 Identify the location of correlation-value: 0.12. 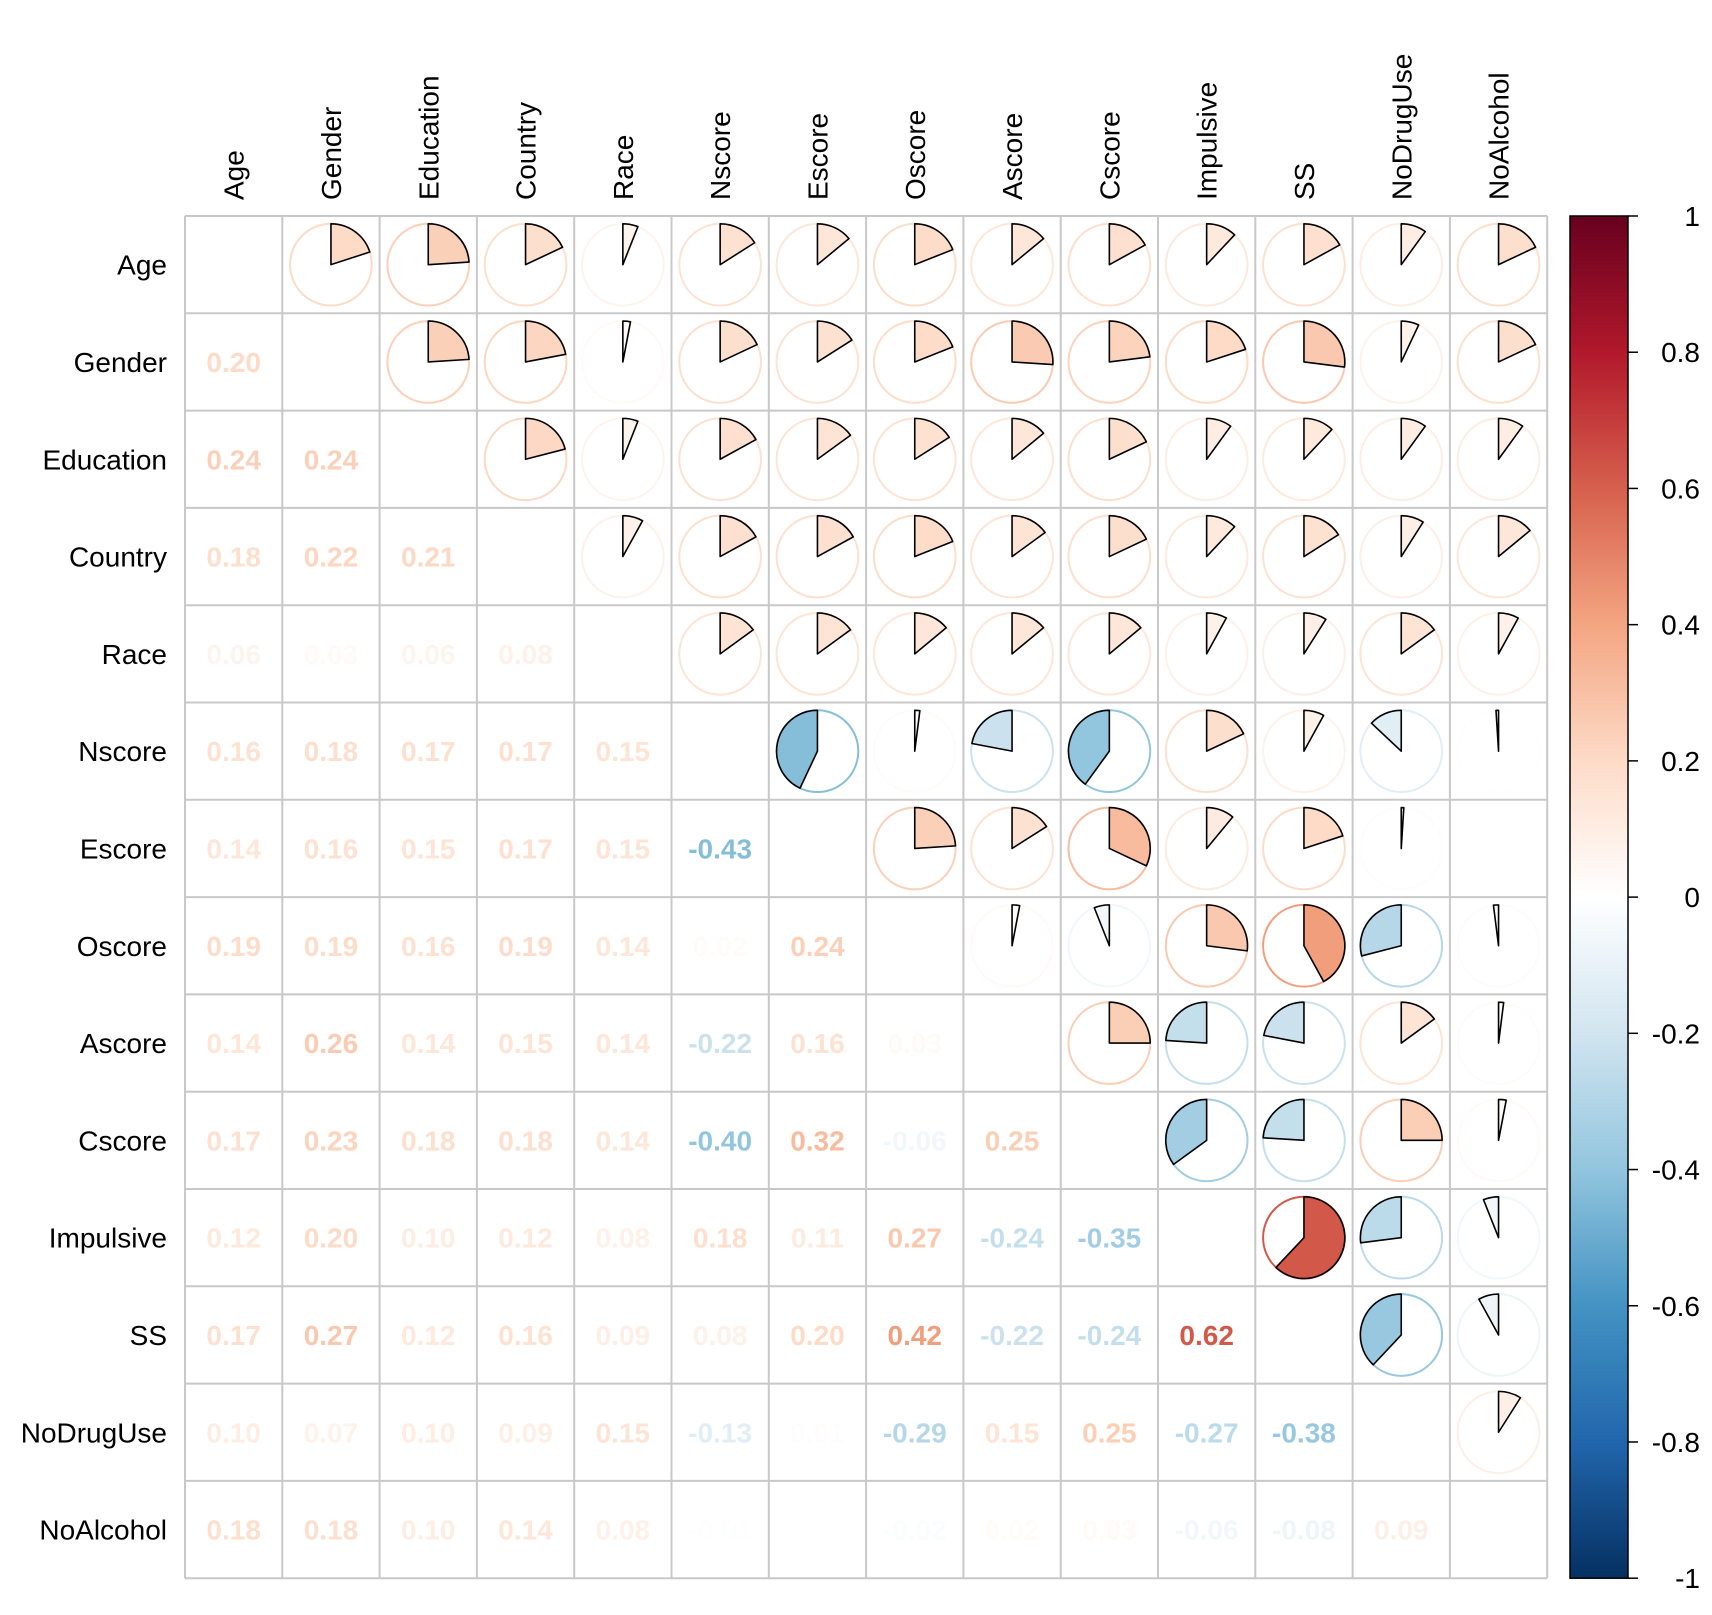
(233, 1238).